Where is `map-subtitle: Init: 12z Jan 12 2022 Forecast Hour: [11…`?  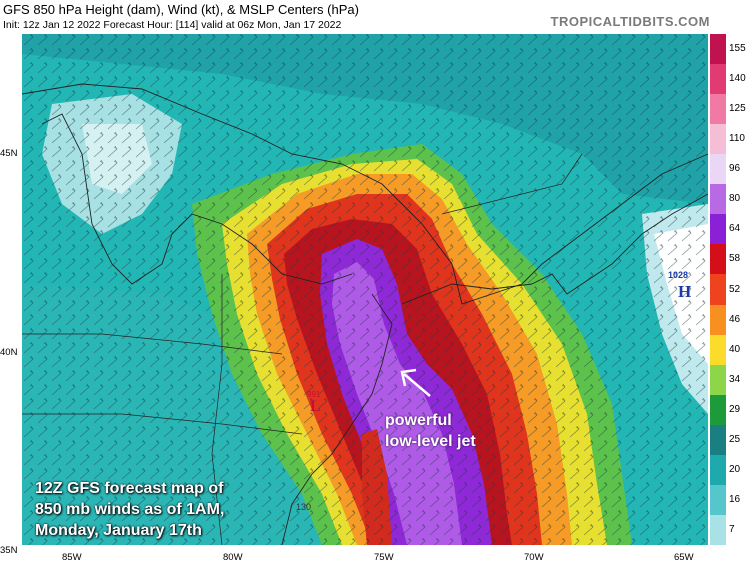 map-subtitle: Init: 12z Jan 12 2022 Forecast Hour: [11… is located at coordinates (172, 25).